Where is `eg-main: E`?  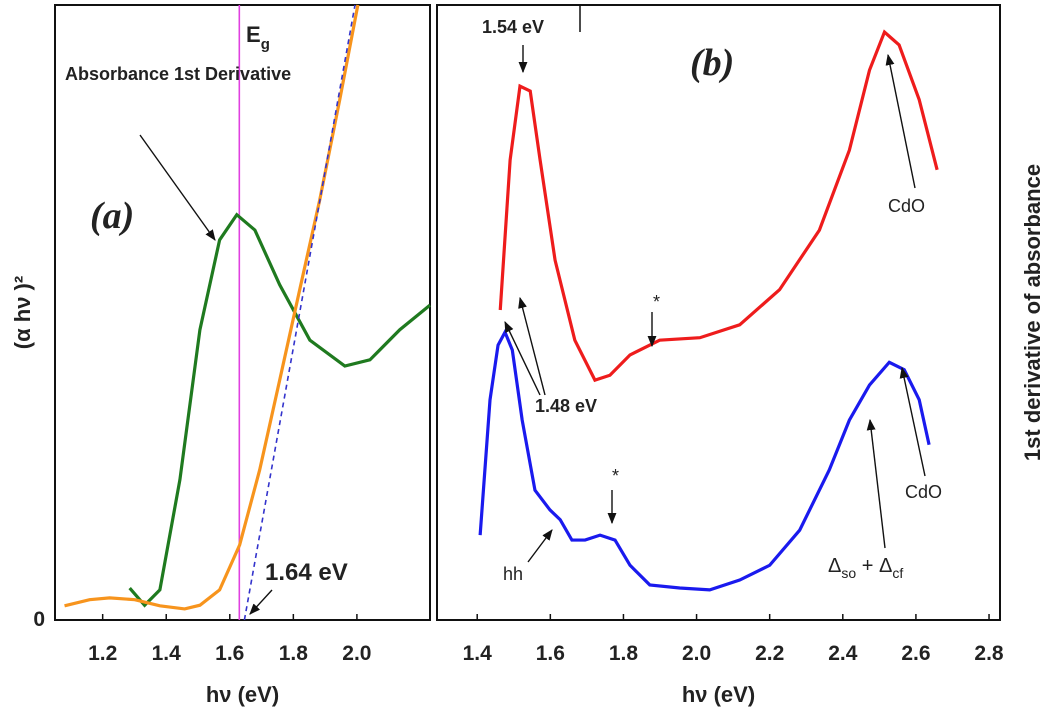 eg-main: E is located at coordinates (253, 34).